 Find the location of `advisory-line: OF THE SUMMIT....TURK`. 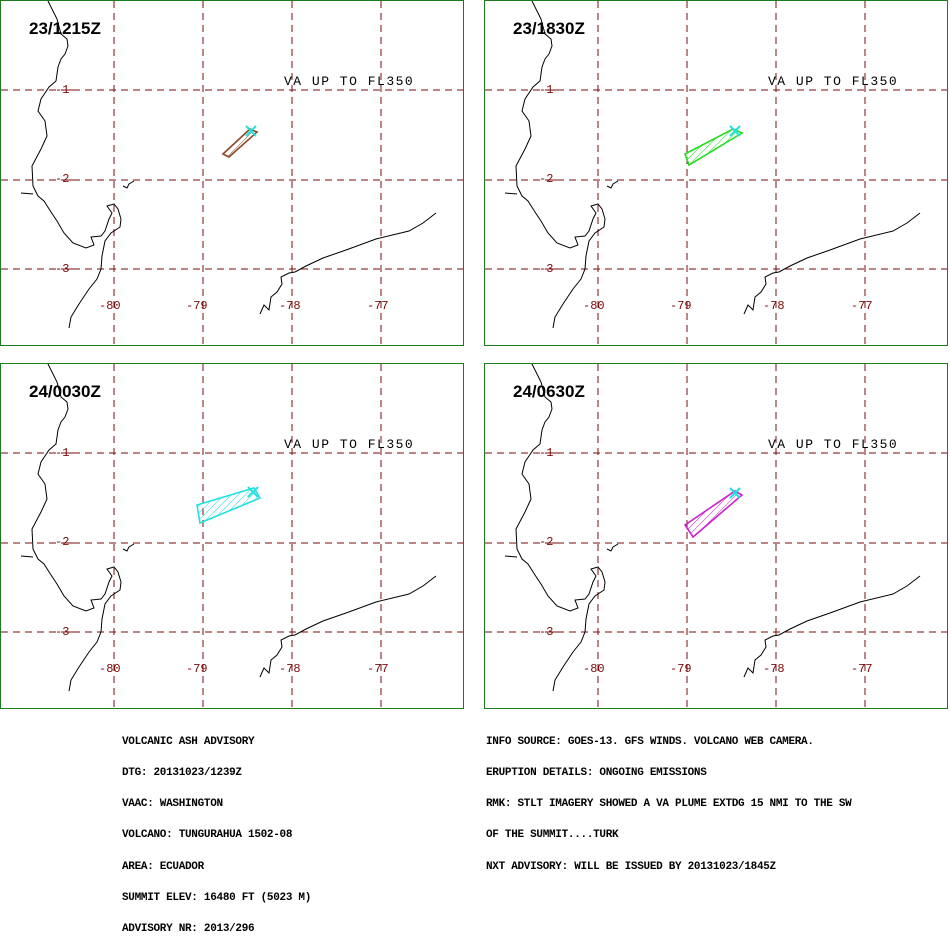

advisory-line: OF THE SUMMIT....TURK is located at coordinates (552, 835).